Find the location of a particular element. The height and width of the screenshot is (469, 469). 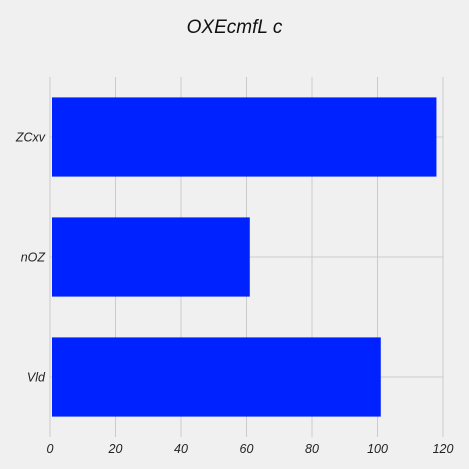

x-tick-label: 20 is located at coordinates (115, 449).